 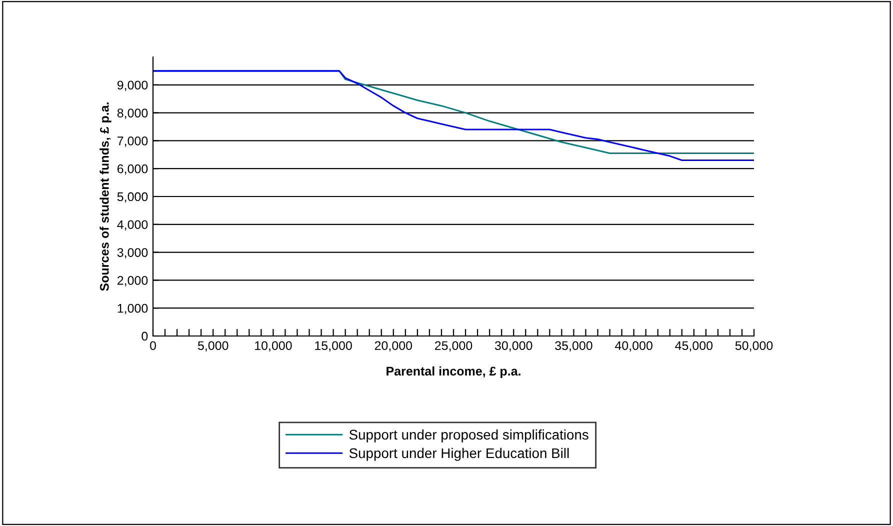 I want to click on legend-label: Support under Higher Education Bill, so click(x=459, y=454).